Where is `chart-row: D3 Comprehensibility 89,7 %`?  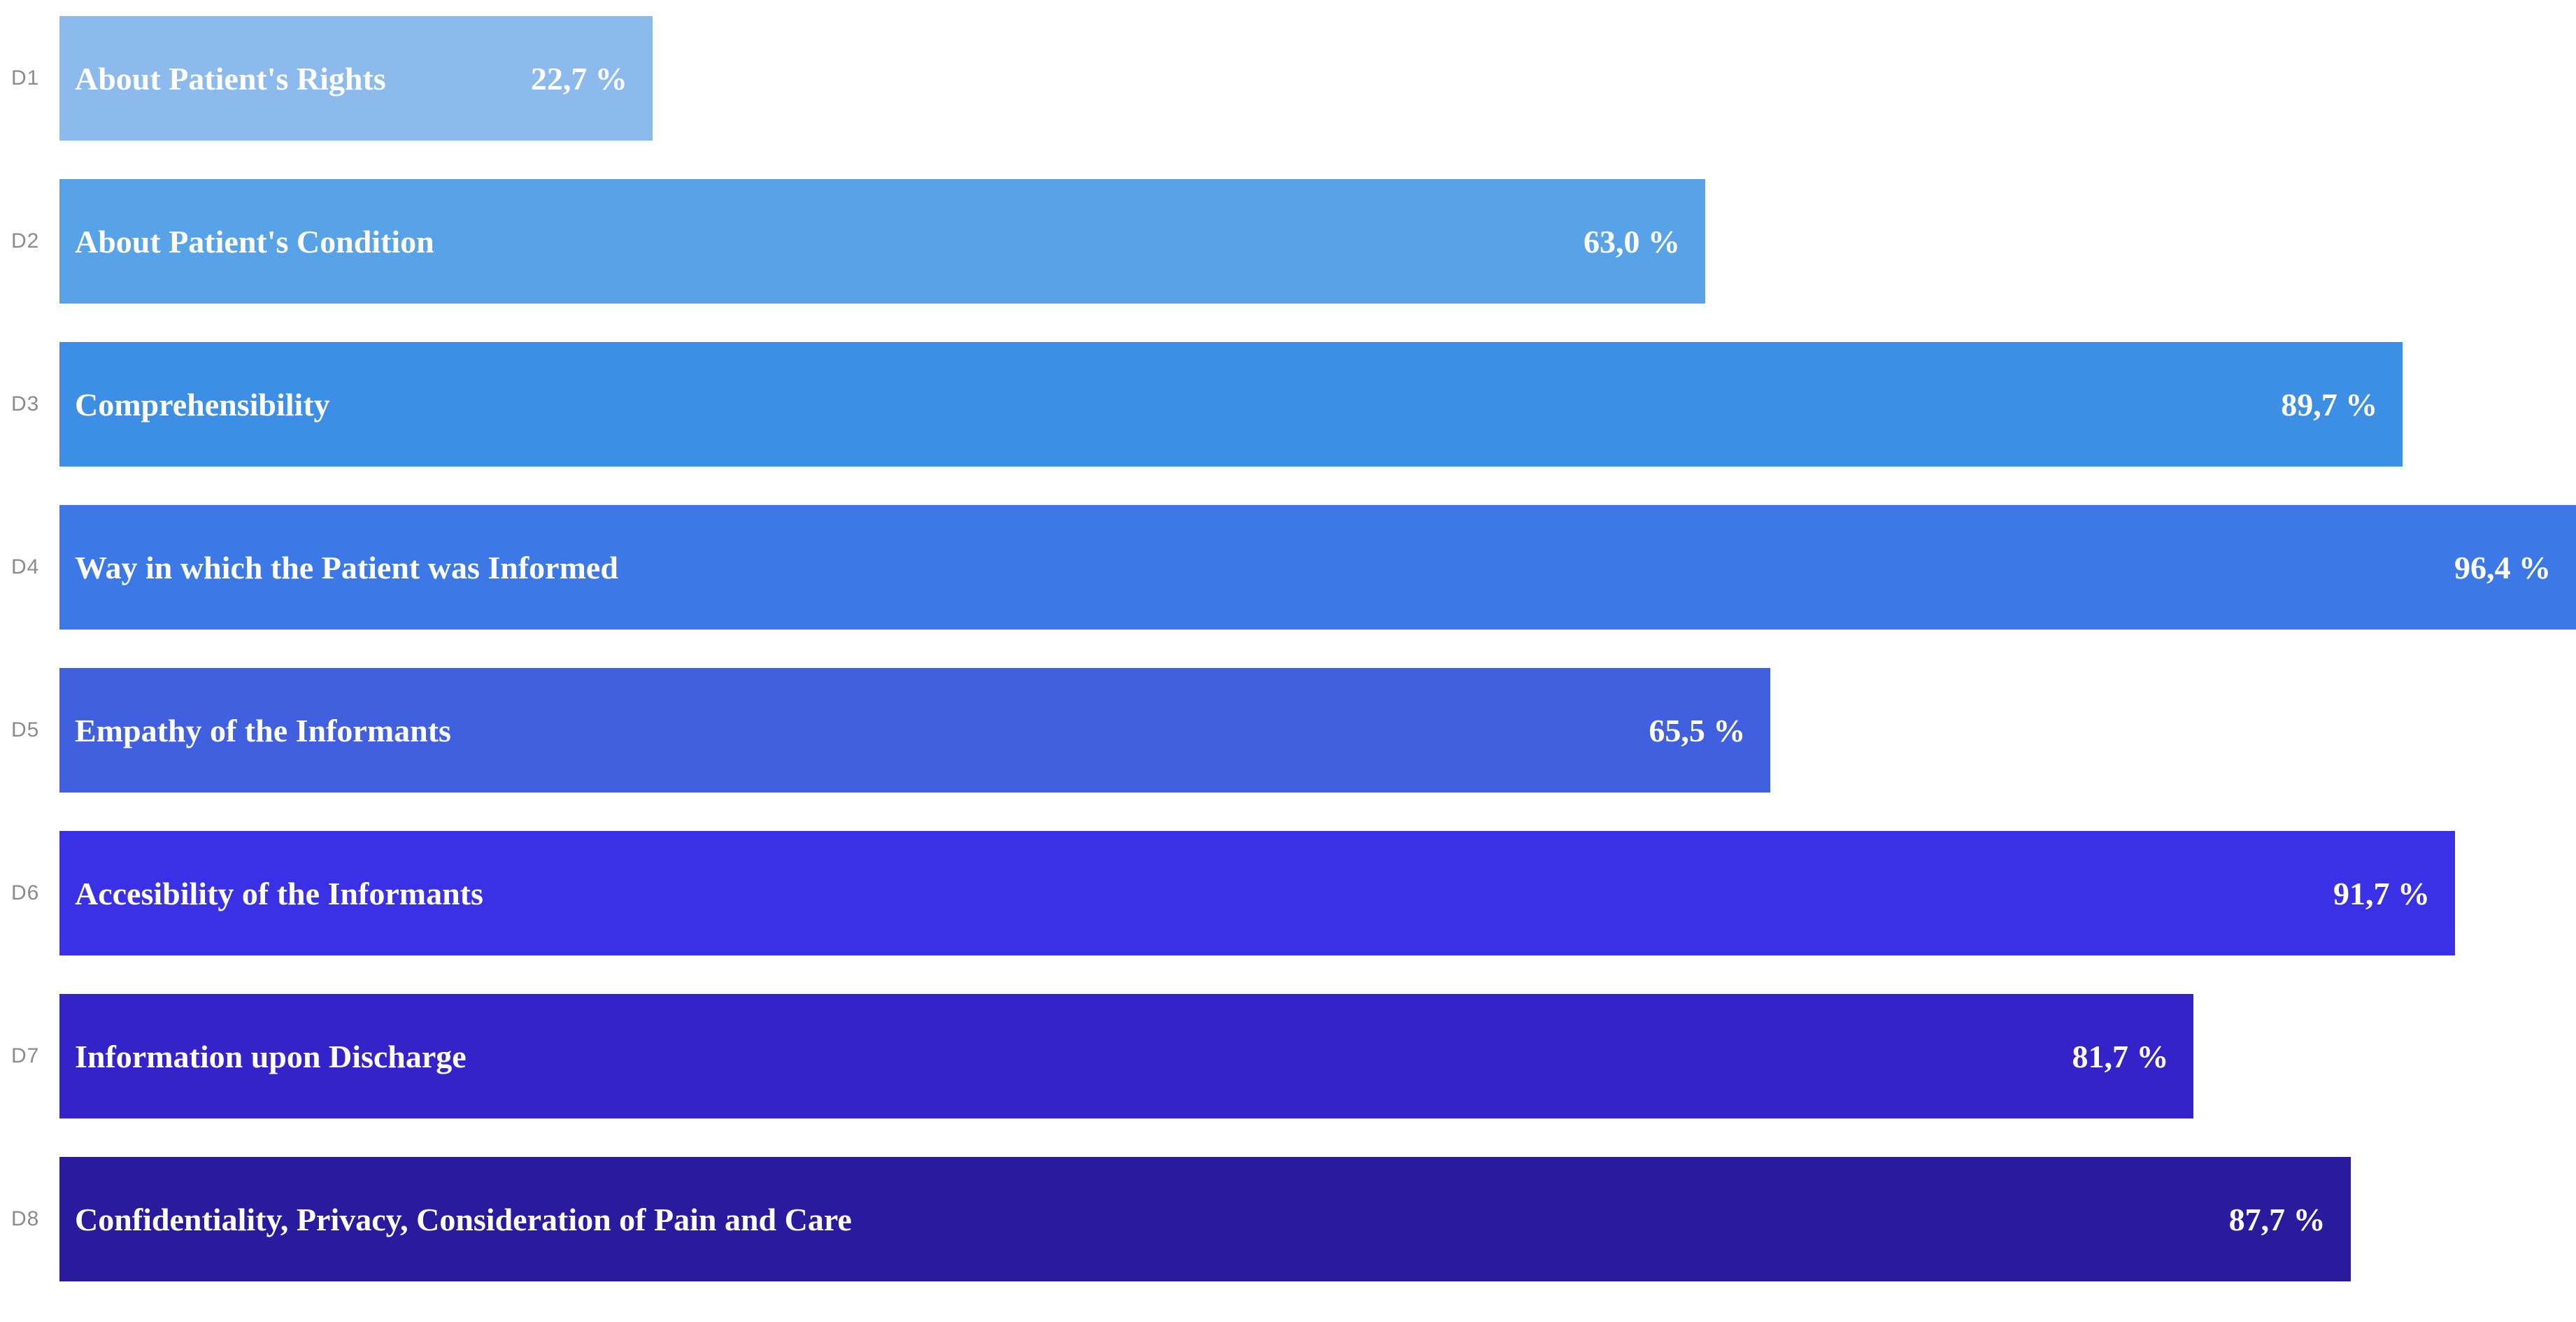 chart-row: D3 Comprehensibility 89,7 % is located at coordinates (1288, 404).